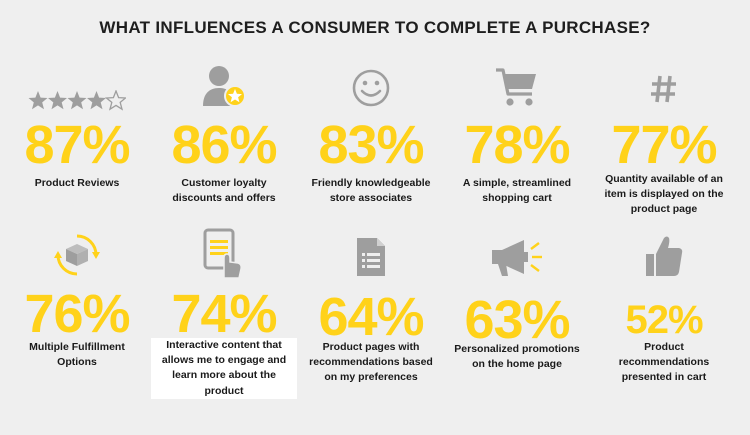  Describe the element at coordinates (77, 145) in the screenshot. I see `stat-percent: 87%` at that location.